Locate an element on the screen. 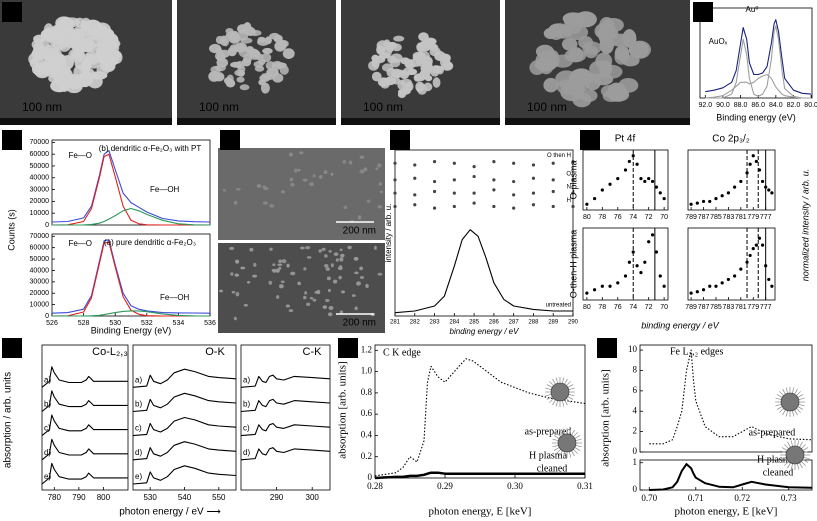 Image resolution: width=817 pixels, height=521 pixels. panel-label: b is located at coordinates (703, 12).